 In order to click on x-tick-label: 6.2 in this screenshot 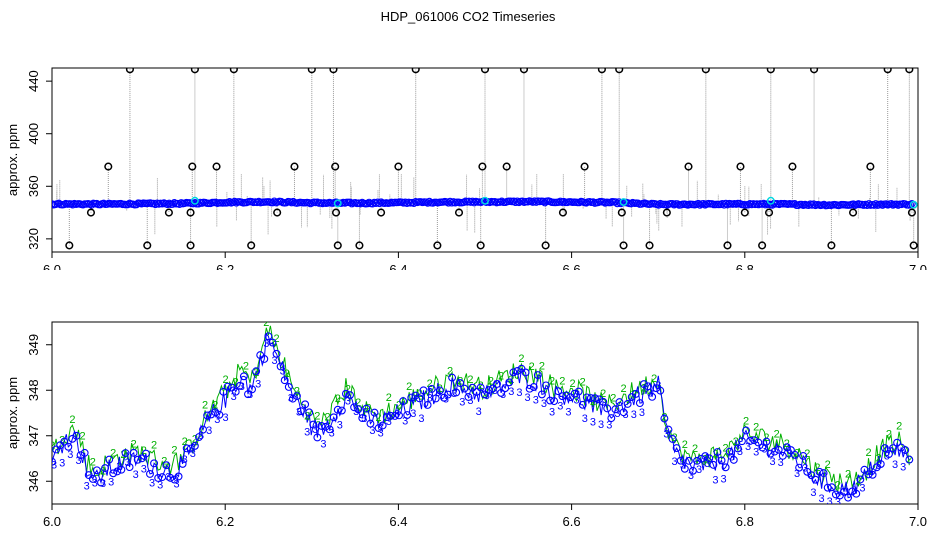, I will do `click(225, 521)`.